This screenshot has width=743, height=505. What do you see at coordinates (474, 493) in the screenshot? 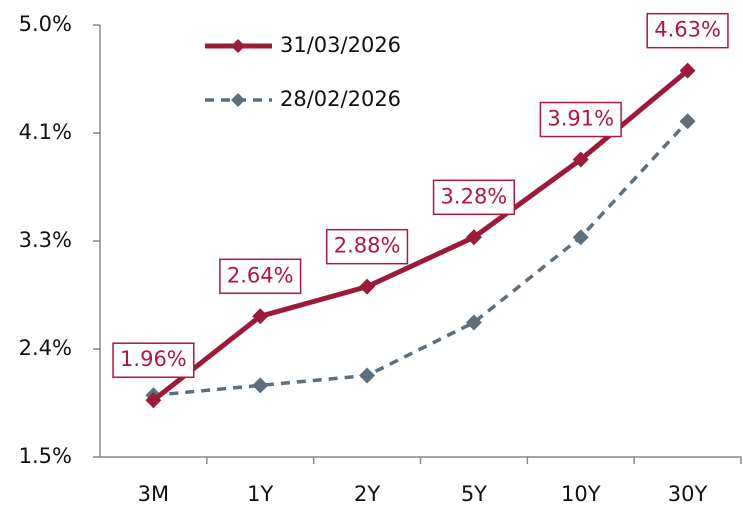
I see `x-tick-label: 5Y` at bounding box center [474, 493].